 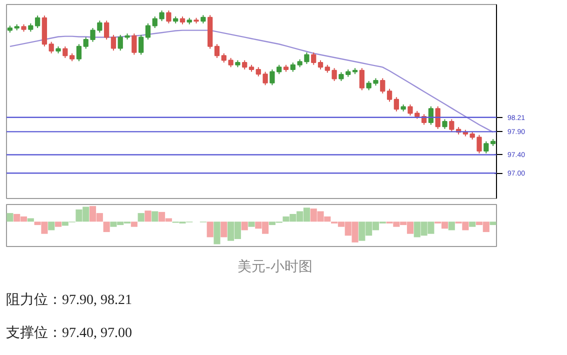 What do you see at coordinates (69, 333) in the screenshot?
I see `text: 支撑位：97.40, 97.00` at bounding box center [69, 333].